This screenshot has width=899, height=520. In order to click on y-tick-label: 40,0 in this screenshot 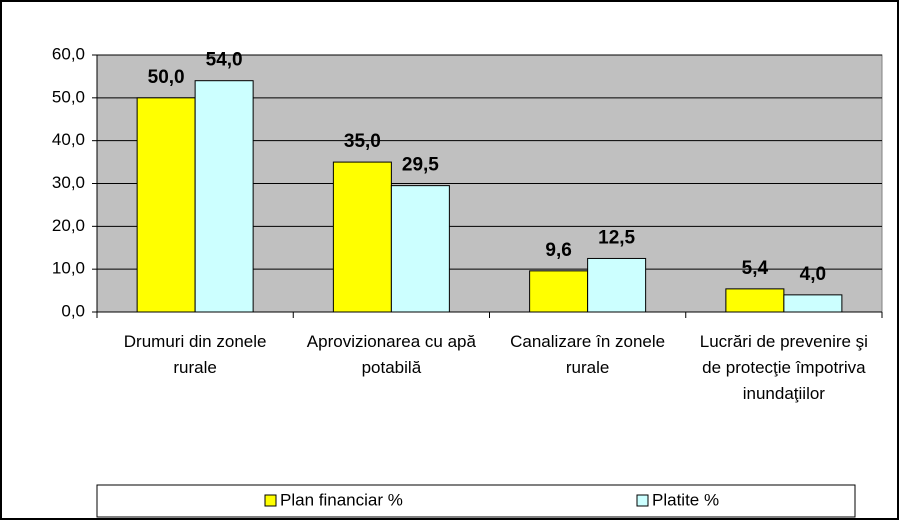, I will do `click(68, 139)`.